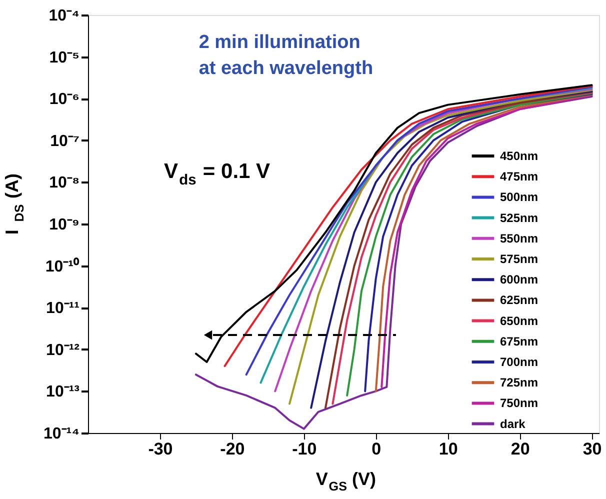 Image resolution: width=606 pixels, height=499 pixels. Describe the element at coordinates (519, 300) in the screenshot. I see `legend-label: 625nm` at that location.